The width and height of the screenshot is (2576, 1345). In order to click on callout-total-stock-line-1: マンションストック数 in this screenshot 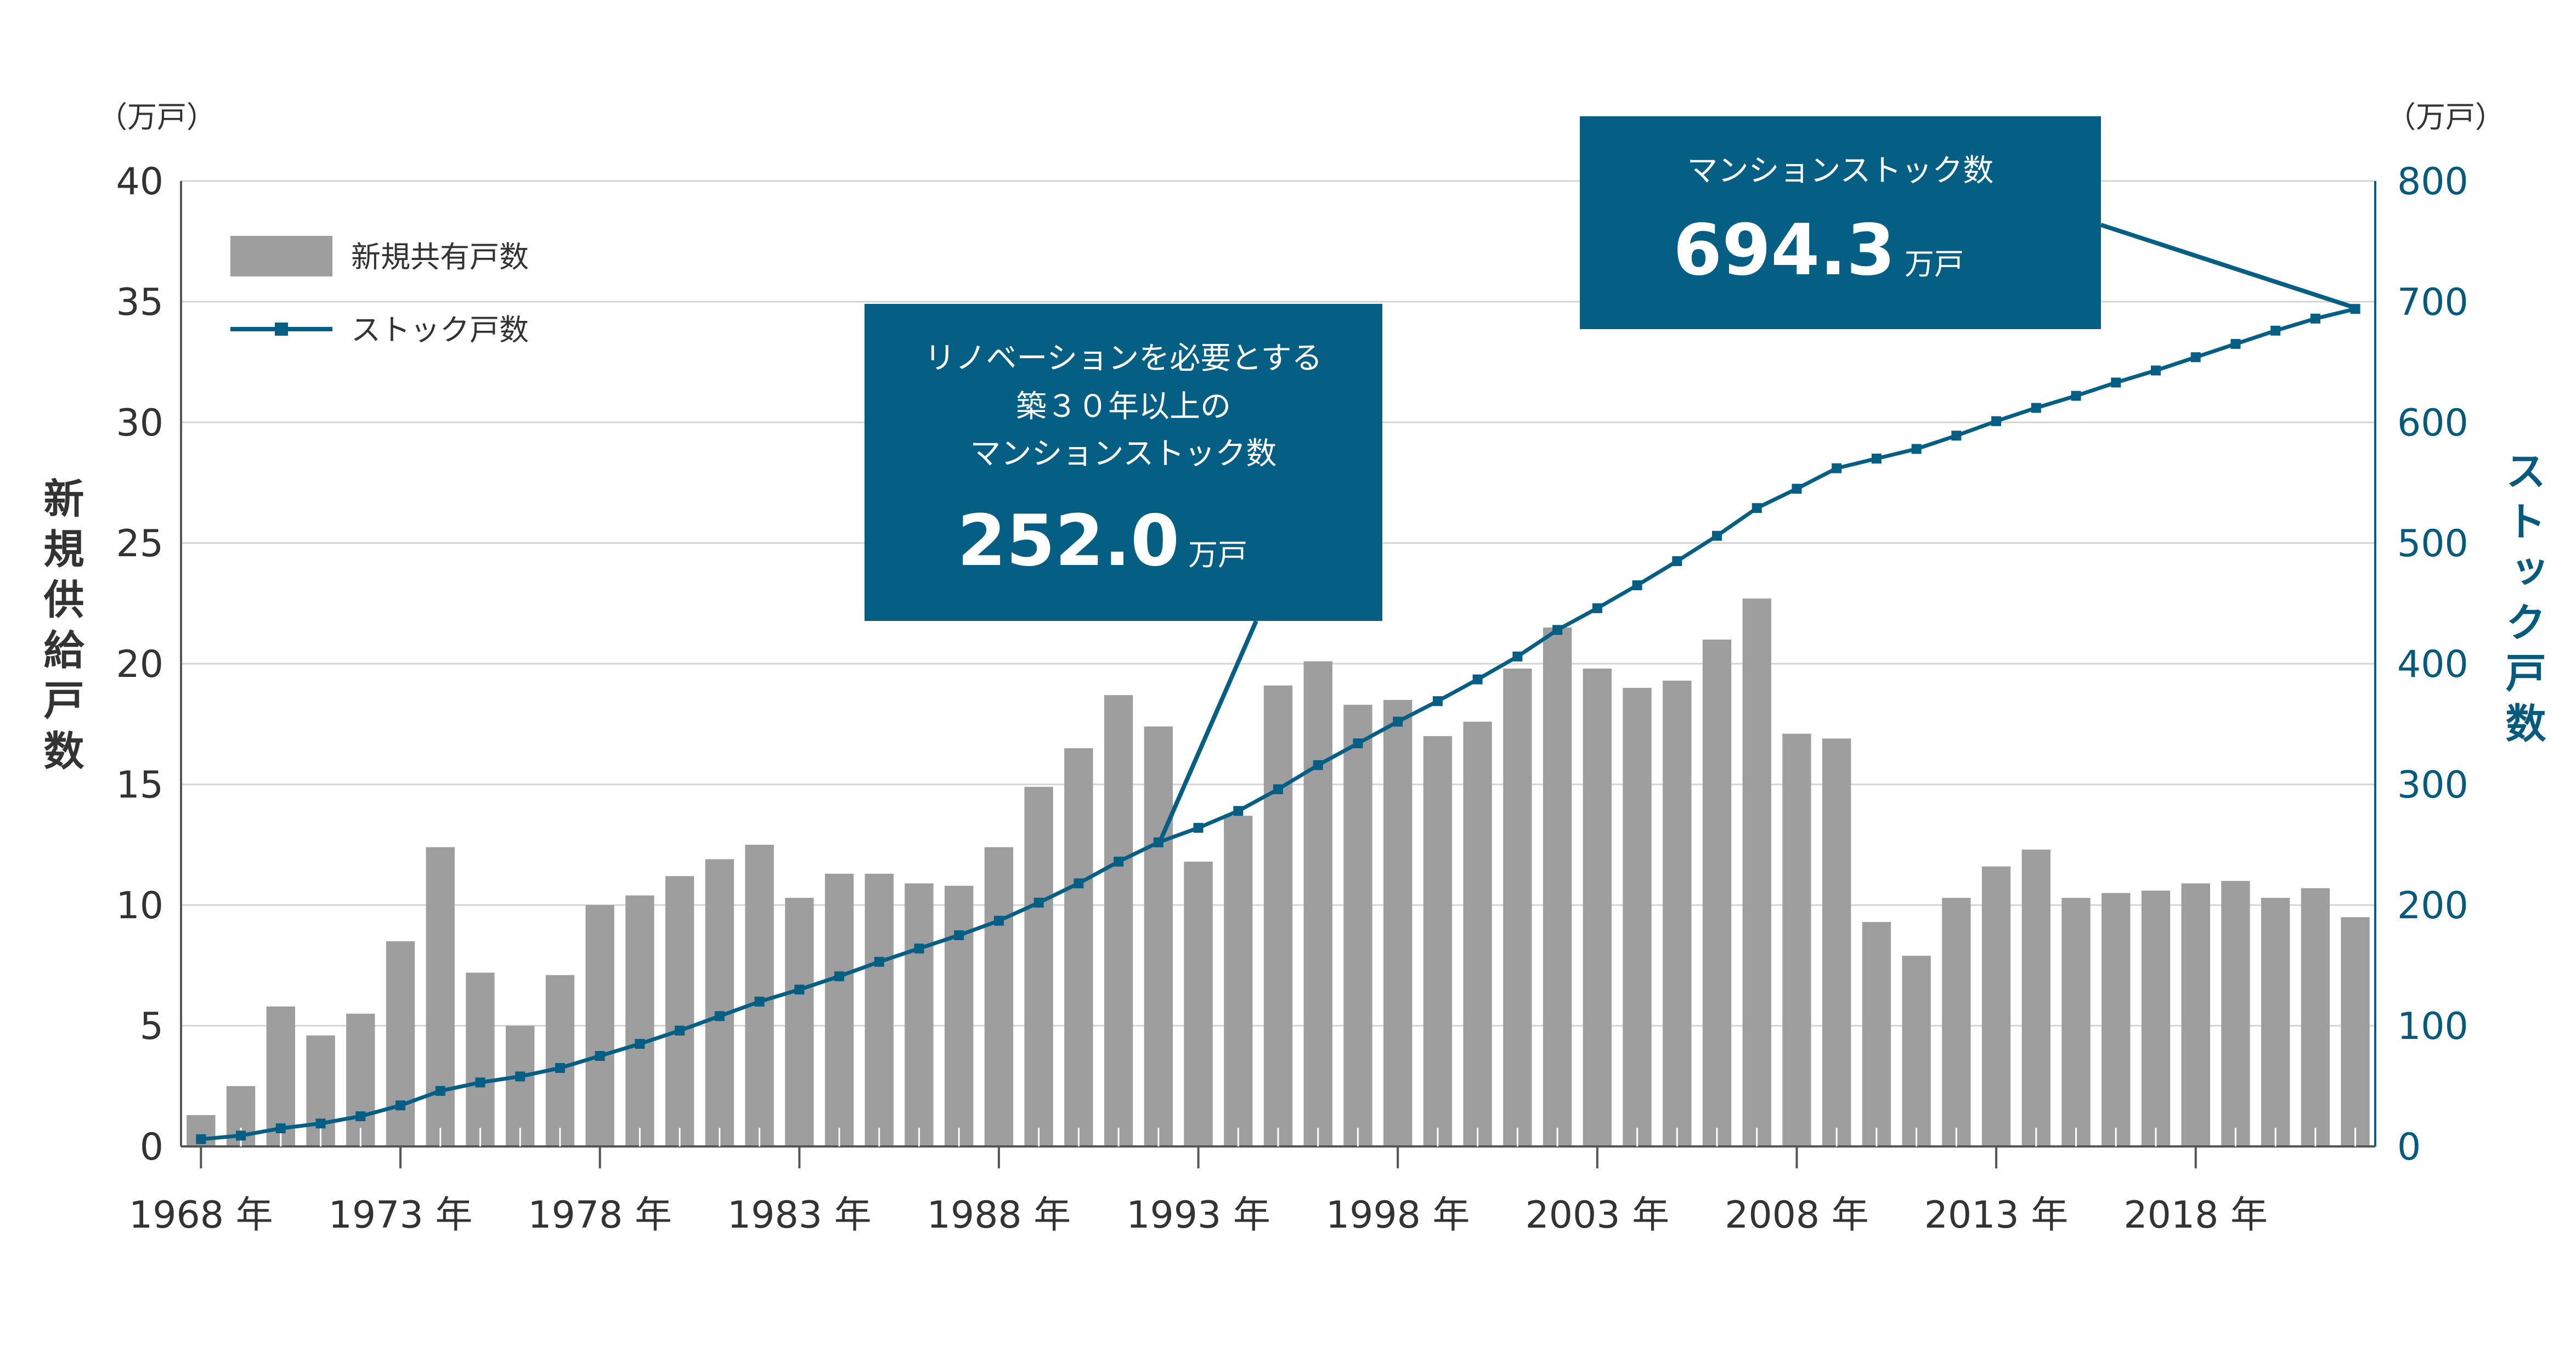, I will do `click(1840, 171)`.